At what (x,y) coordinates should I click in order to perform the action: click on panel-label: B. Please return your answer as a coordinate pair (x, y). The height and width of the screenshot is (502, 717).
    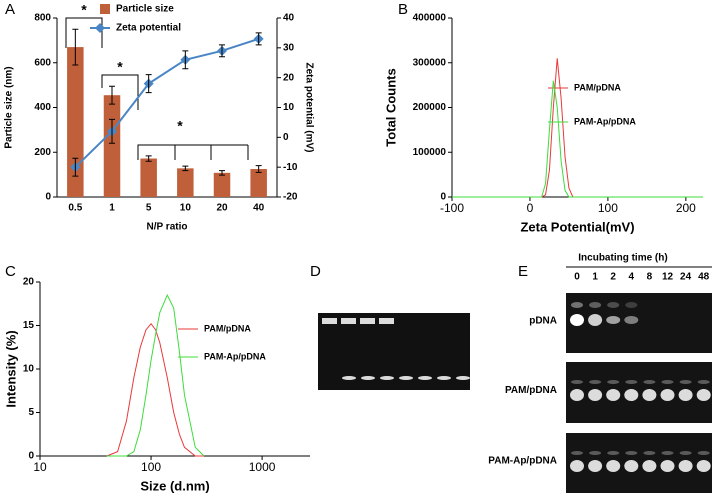
    Looking at the image, I should click on (403, 9).